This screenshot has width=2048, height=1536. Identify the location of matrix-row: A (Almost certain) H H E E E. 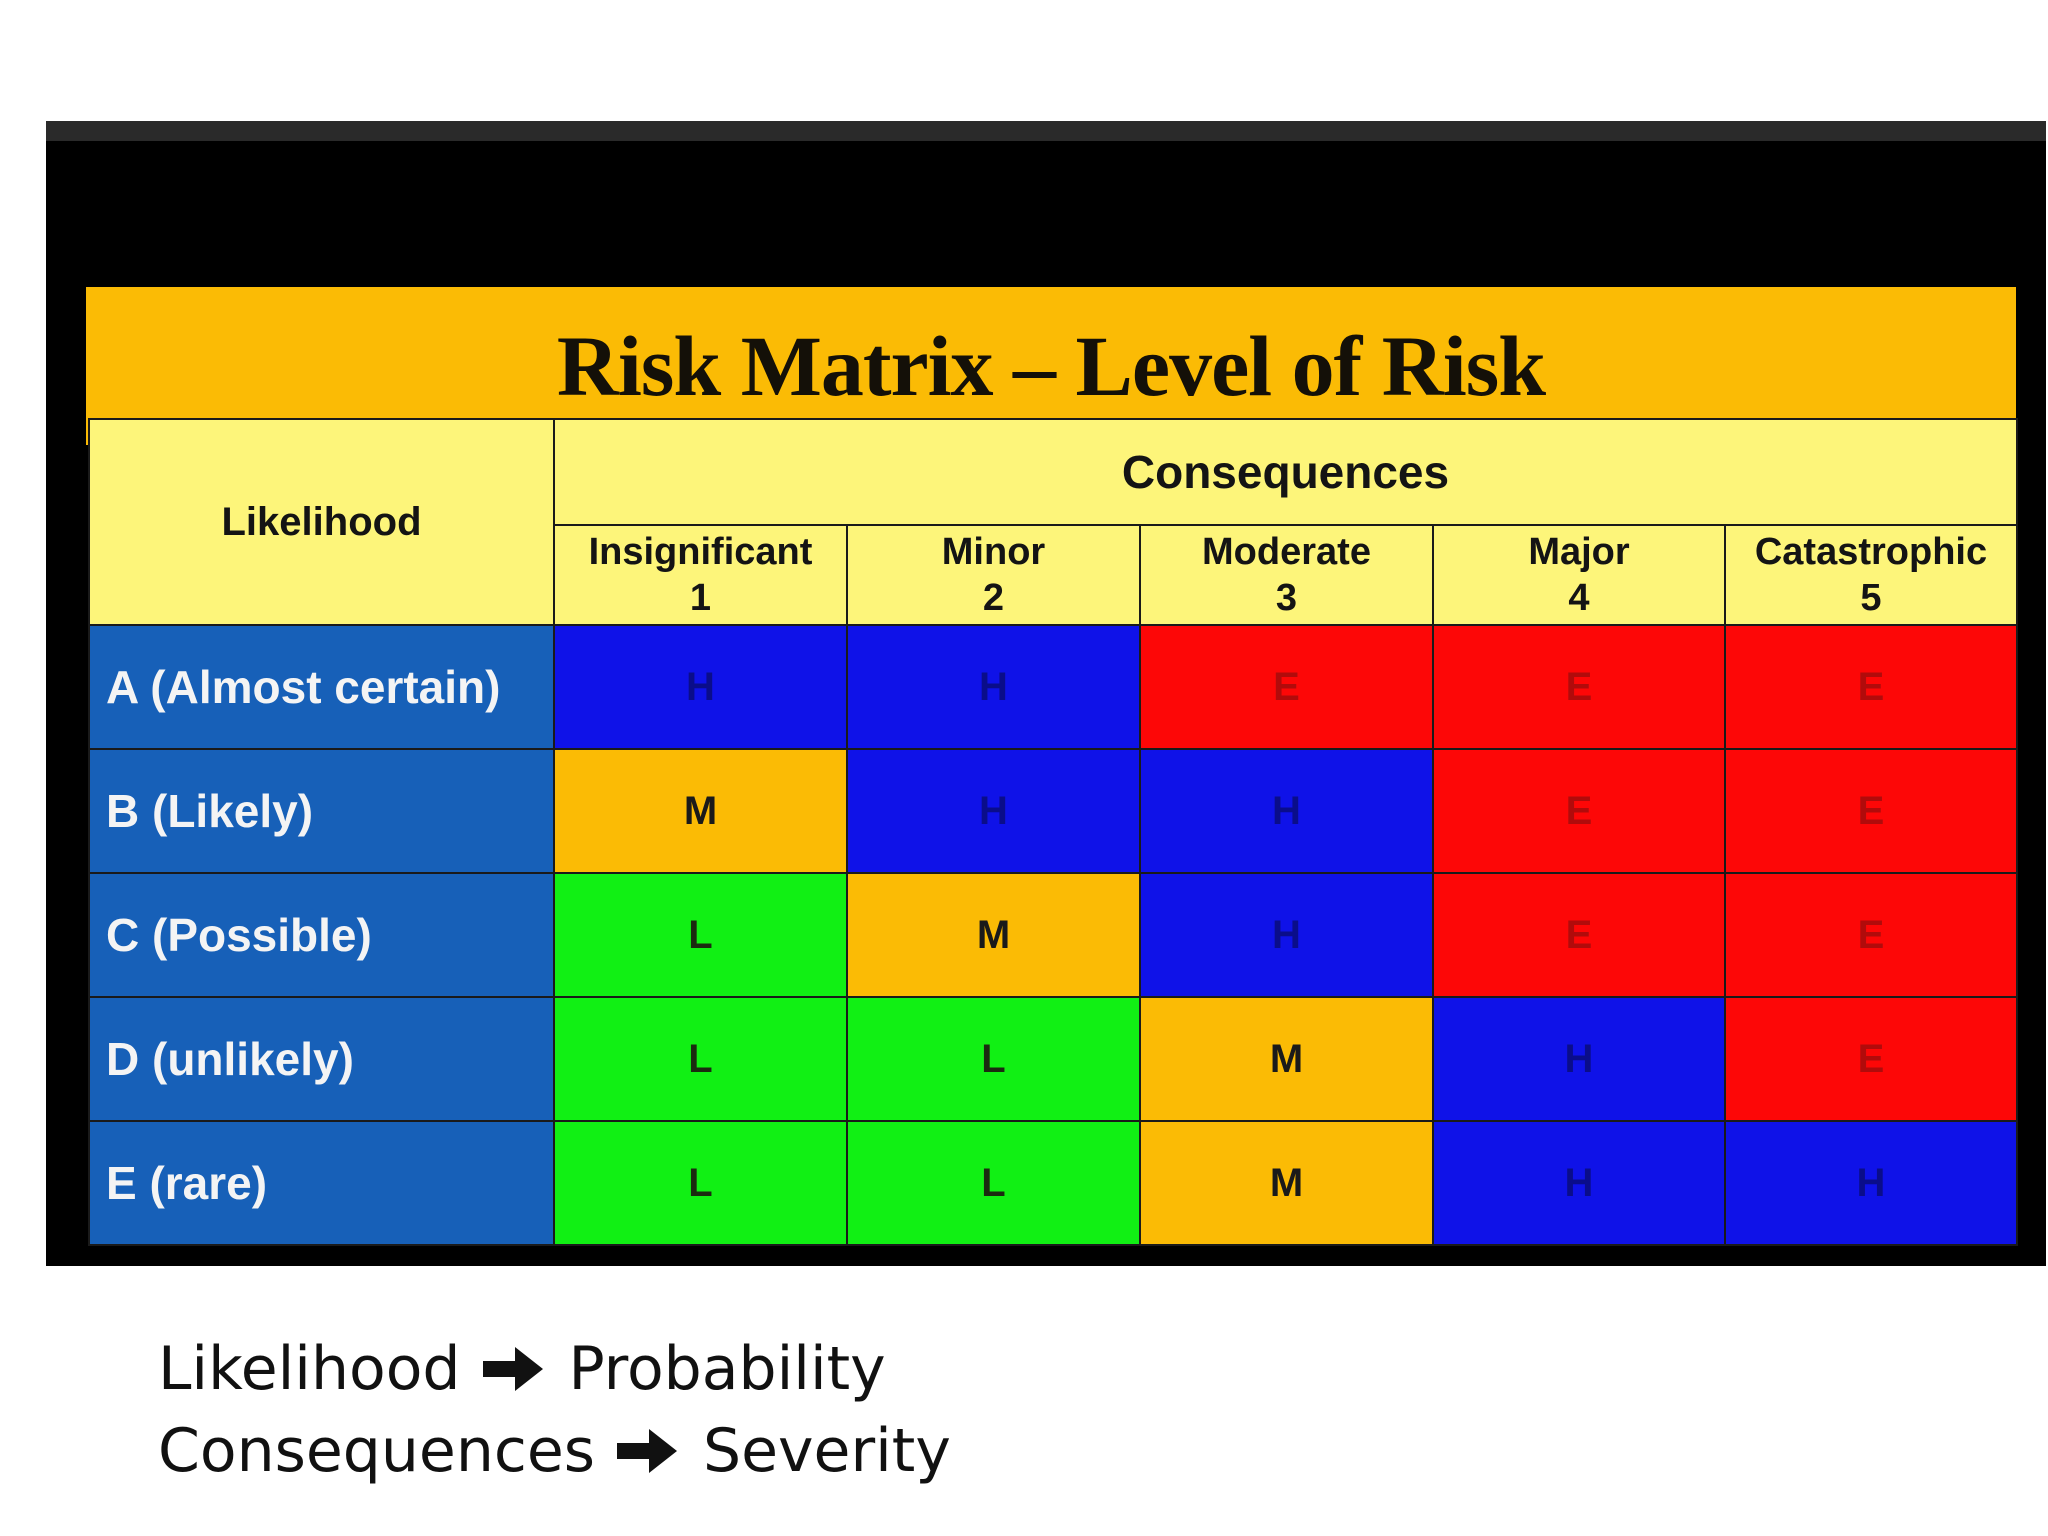
(1053, 687).